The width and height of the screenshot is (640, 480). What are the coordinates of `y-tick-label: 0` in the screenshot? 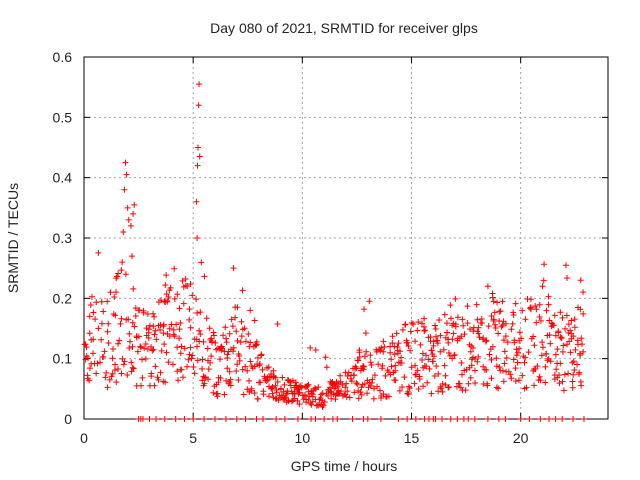 It's located at (68, 419).